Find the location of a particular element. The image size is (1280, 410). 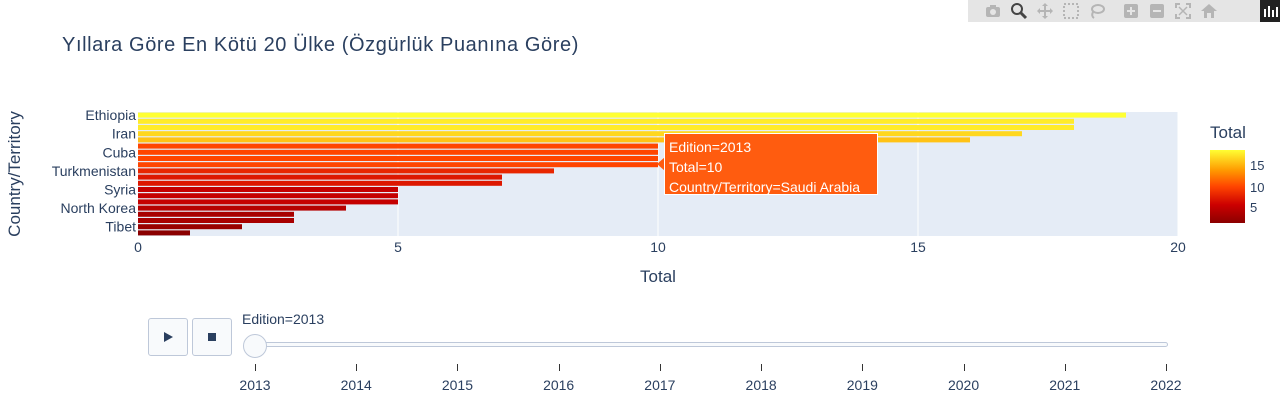

x-tick-label: 5 is located at coordinates (398, 247).